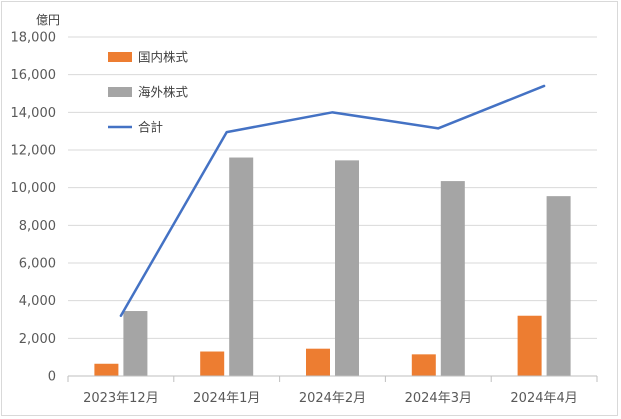 This screenshot has width=621, height=419. I want to click on y-tick-label: 14,000, so click(34, 113).